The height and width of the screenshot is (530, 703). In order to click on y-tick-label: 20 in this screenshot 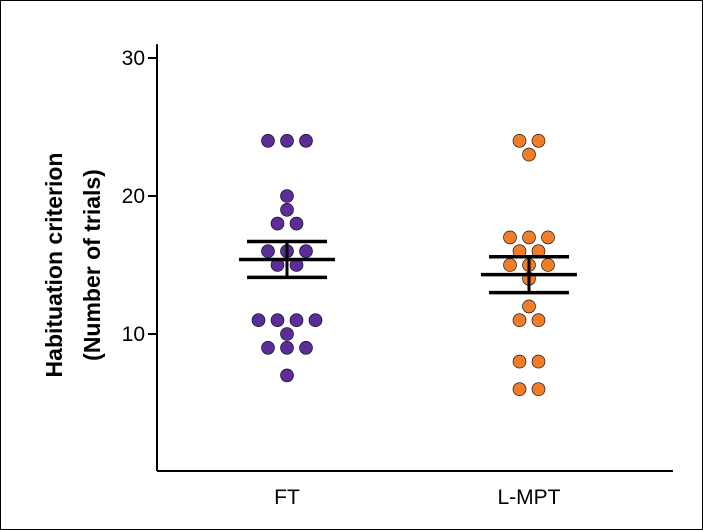, I will do `click(133, 196)`.